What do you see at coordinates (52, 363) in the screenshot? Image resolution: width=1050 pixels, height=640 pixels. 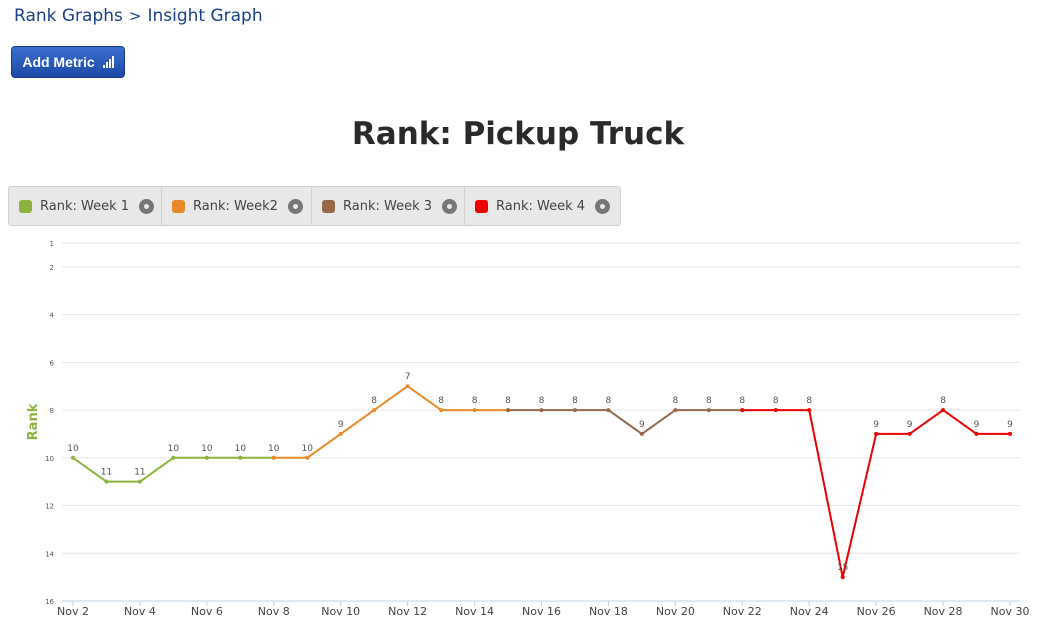 I see `y-tick-label: 6` at bounding box center [52, 363].